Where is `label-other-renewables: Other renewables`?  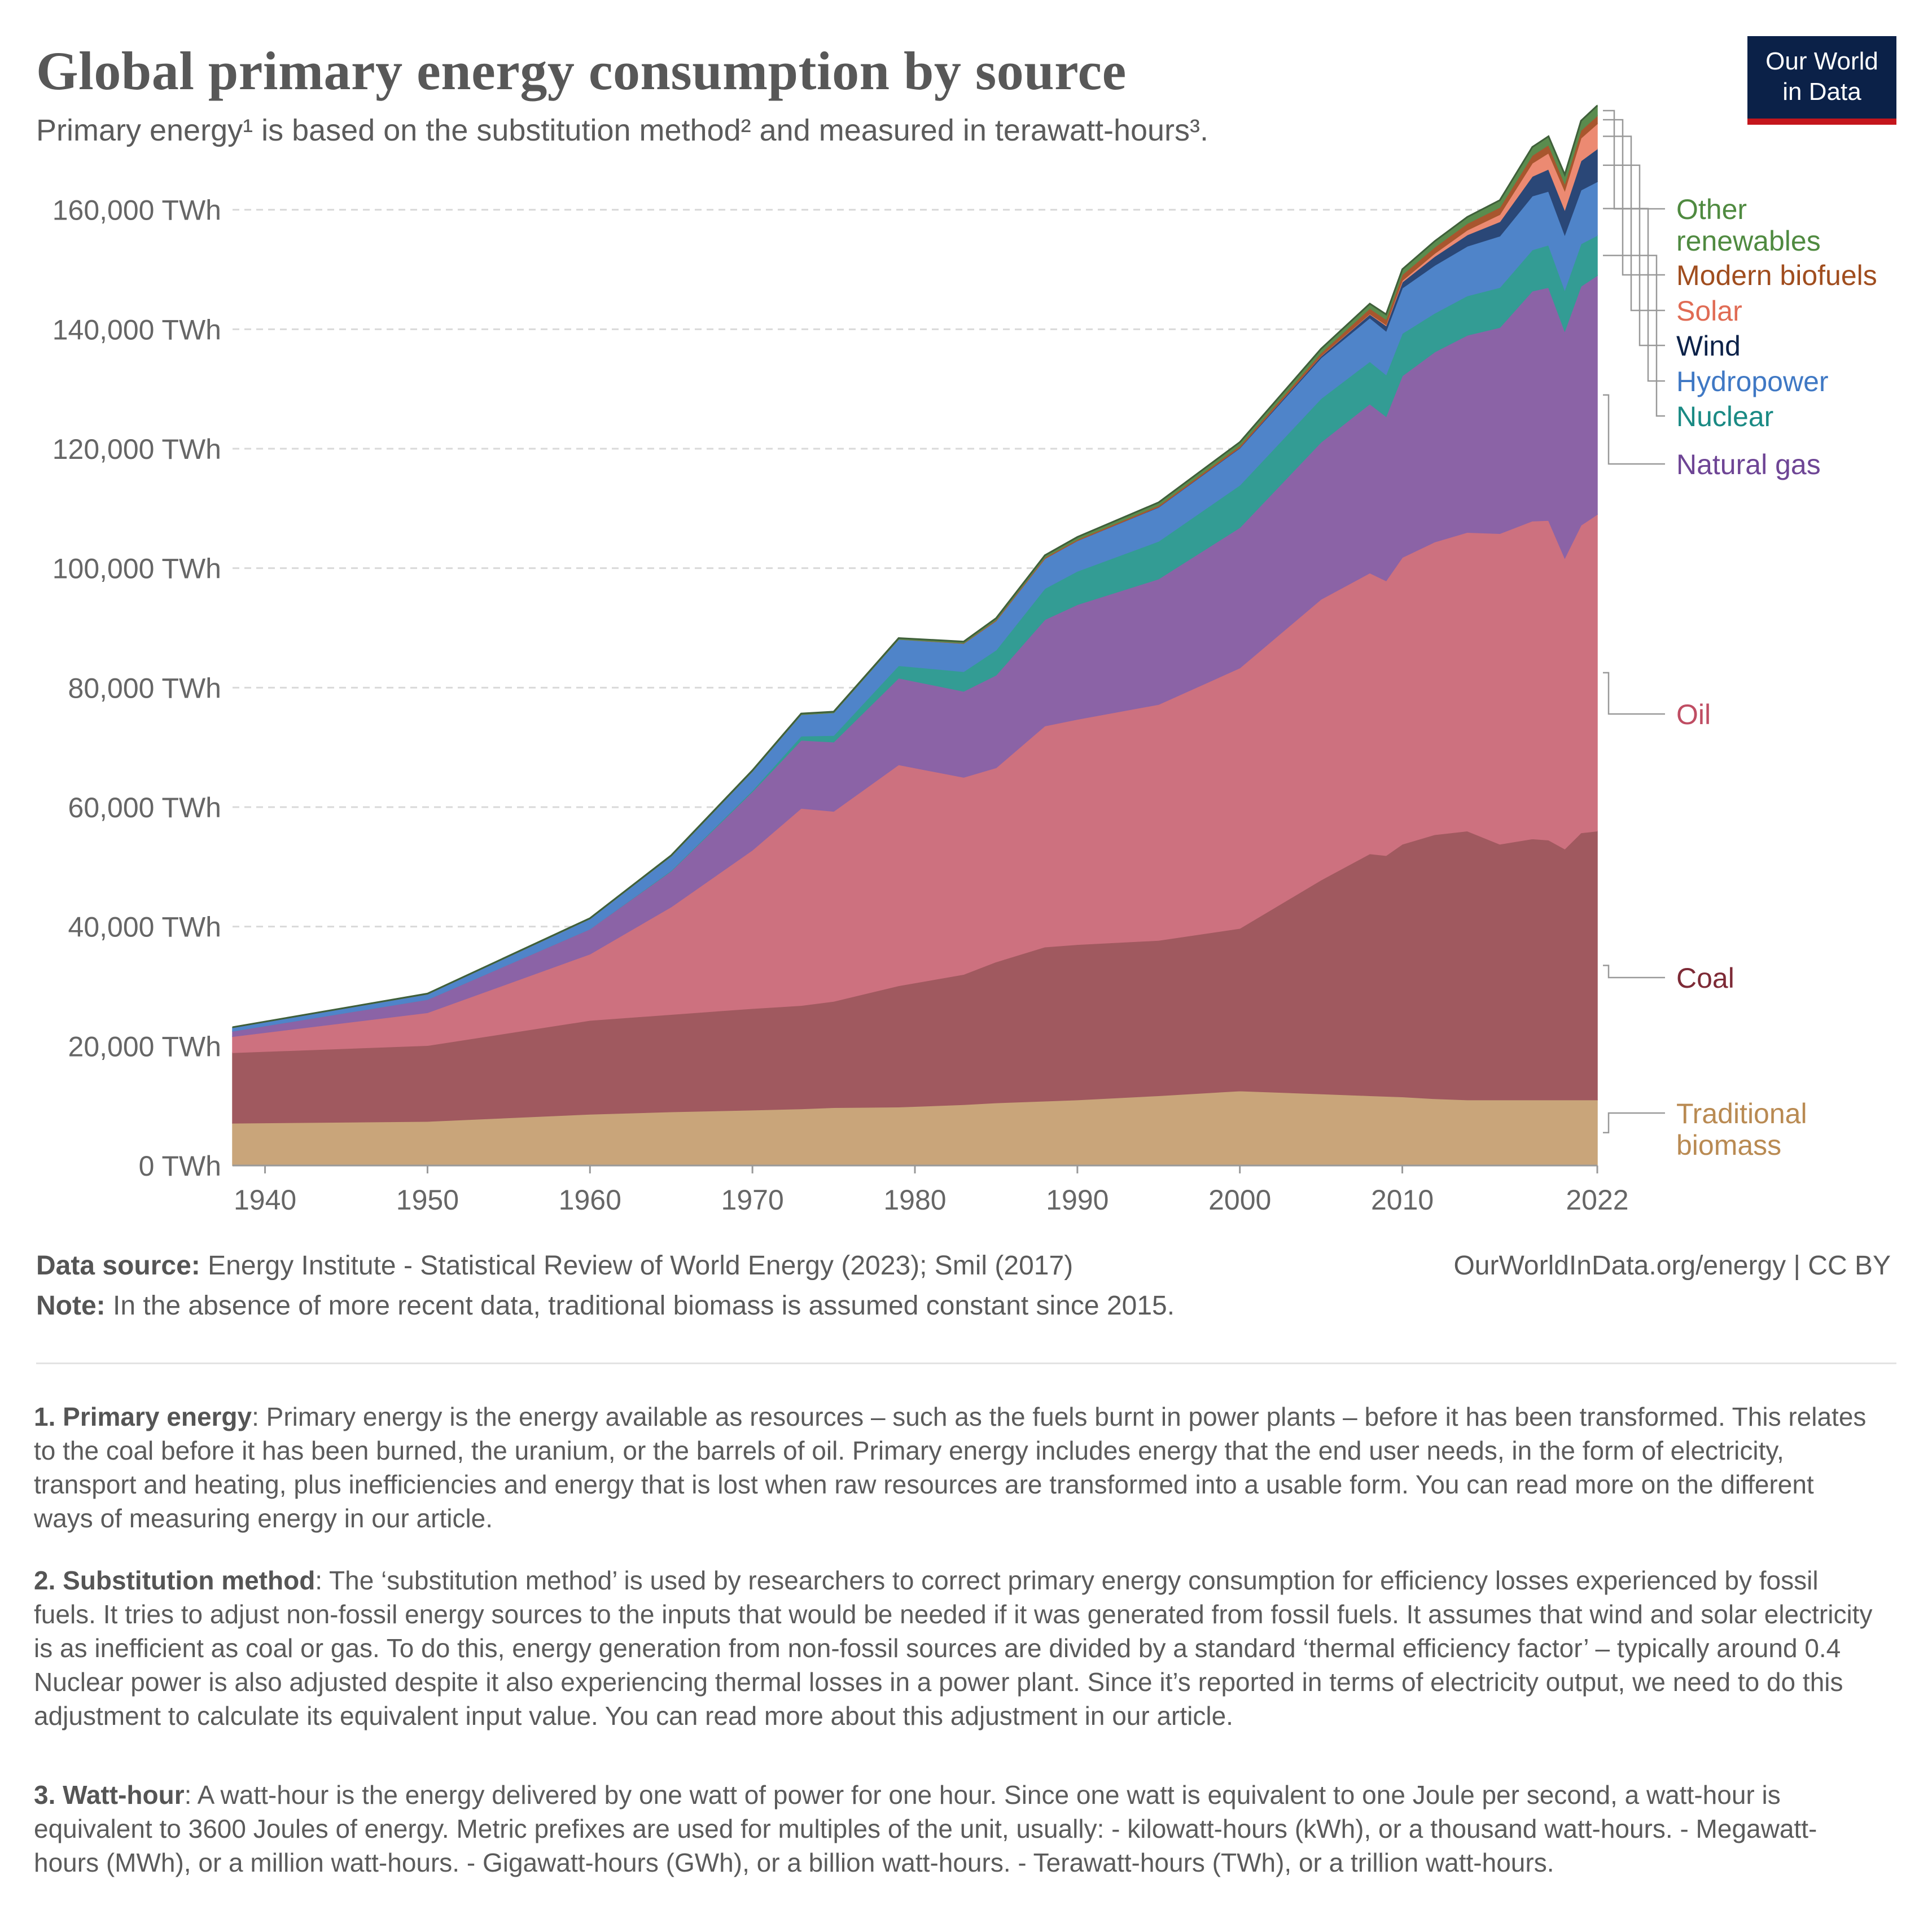 label-other-renewables: Other renewables is located at coordinates (1748, 225).